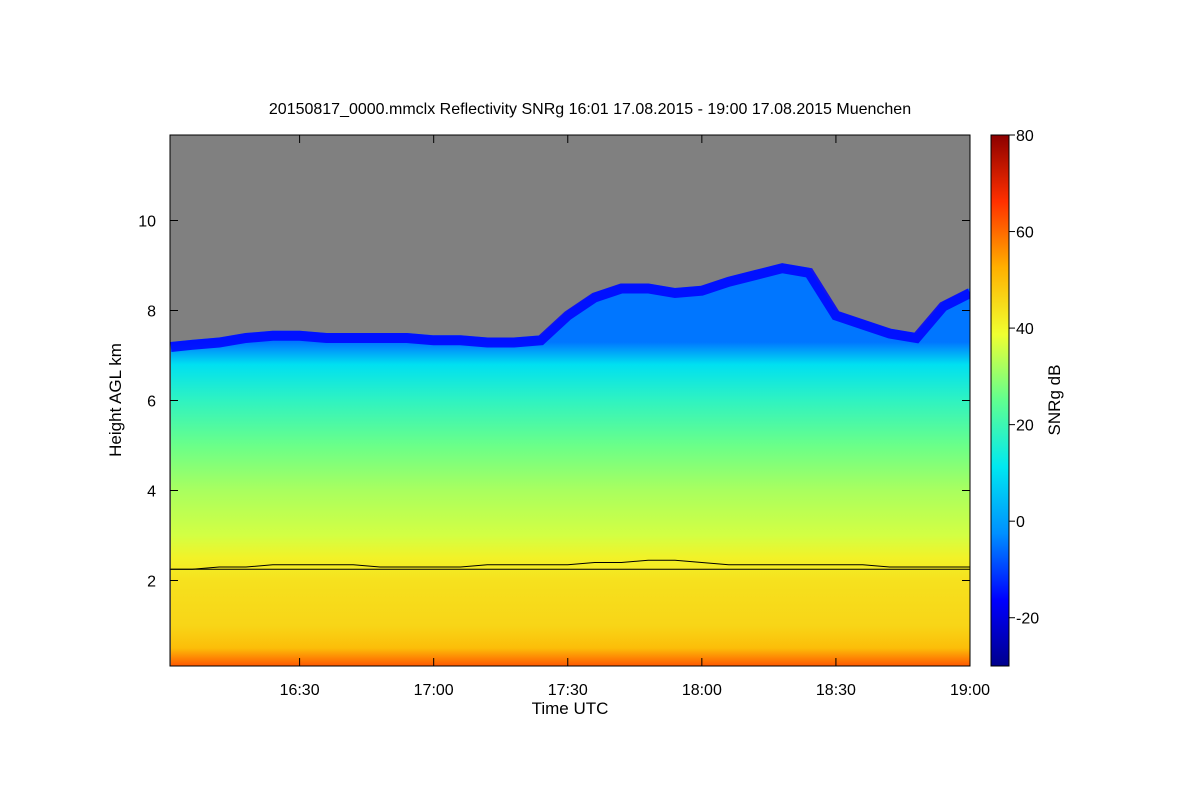 Image resolution: width=1200 pixels, height=800 pixels. I want to click on x-tick-label: 18:30, so click(836, 690).